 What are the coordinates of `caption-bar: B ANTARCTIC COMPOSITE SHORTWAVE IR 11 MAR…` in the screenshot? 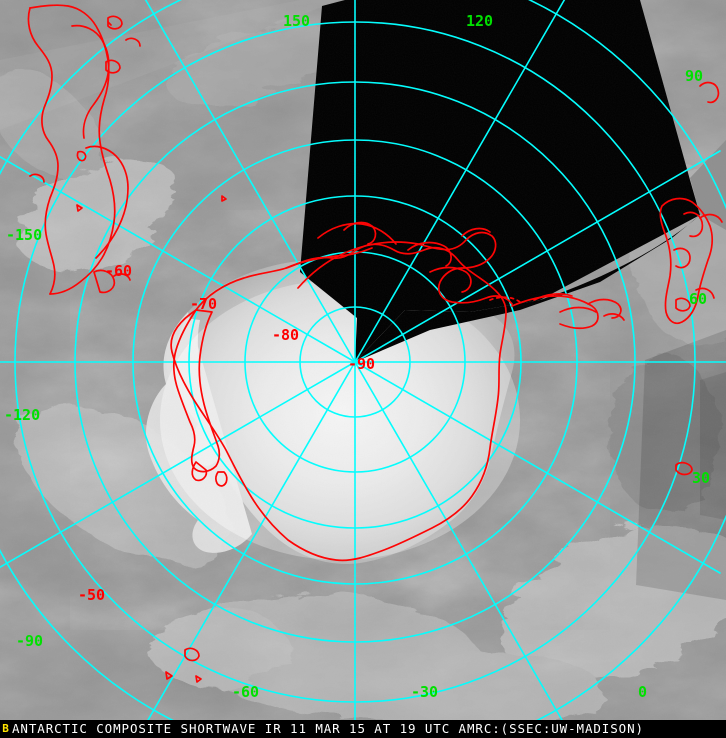 It's located at (363, 729).